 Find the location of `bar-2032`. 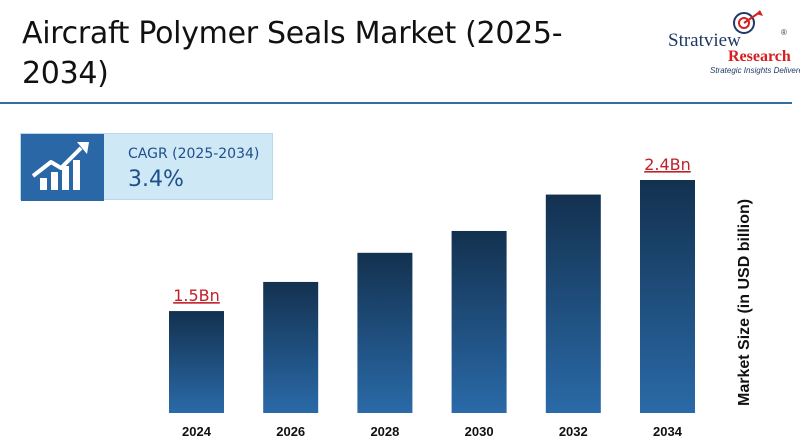

bar-2032 is located at coordinates (573, 303).